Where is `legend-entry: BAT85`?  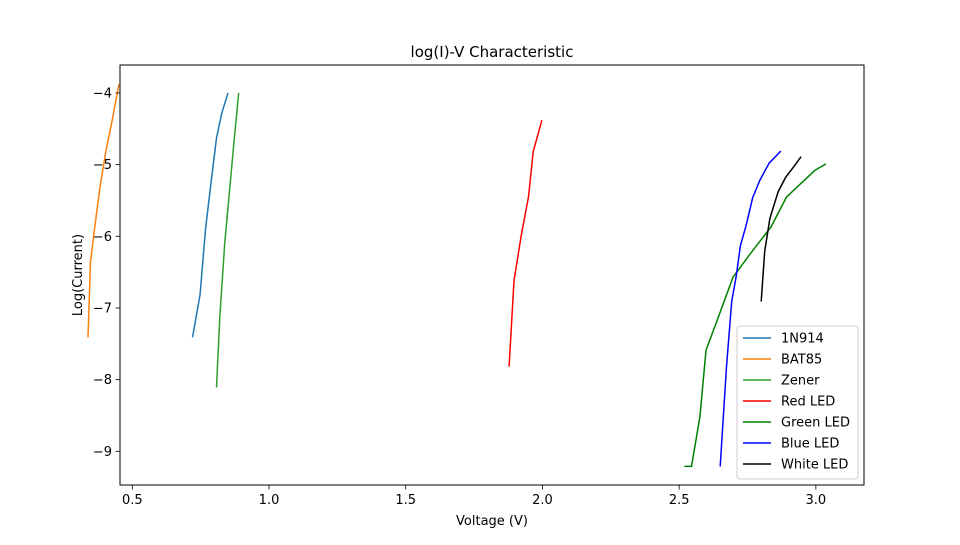 legend-entry: BAT85 is located at coordinates (801, 360).